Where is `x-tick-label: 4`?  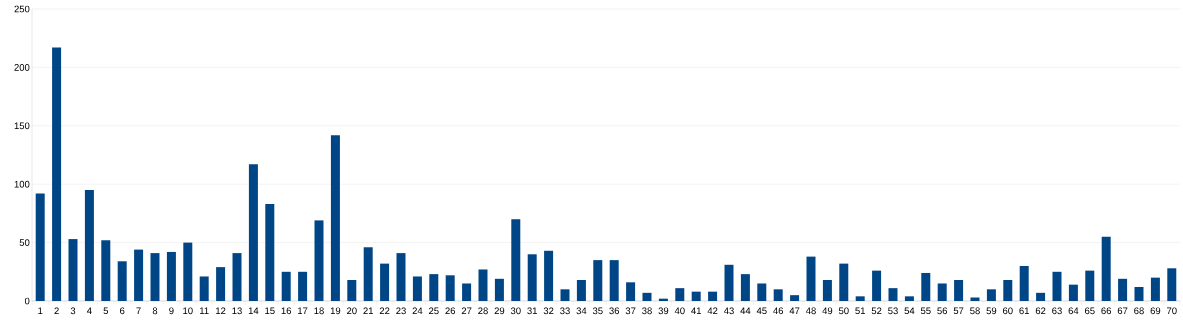 x-tick-label: 4 is located at coordinates (89, 310).